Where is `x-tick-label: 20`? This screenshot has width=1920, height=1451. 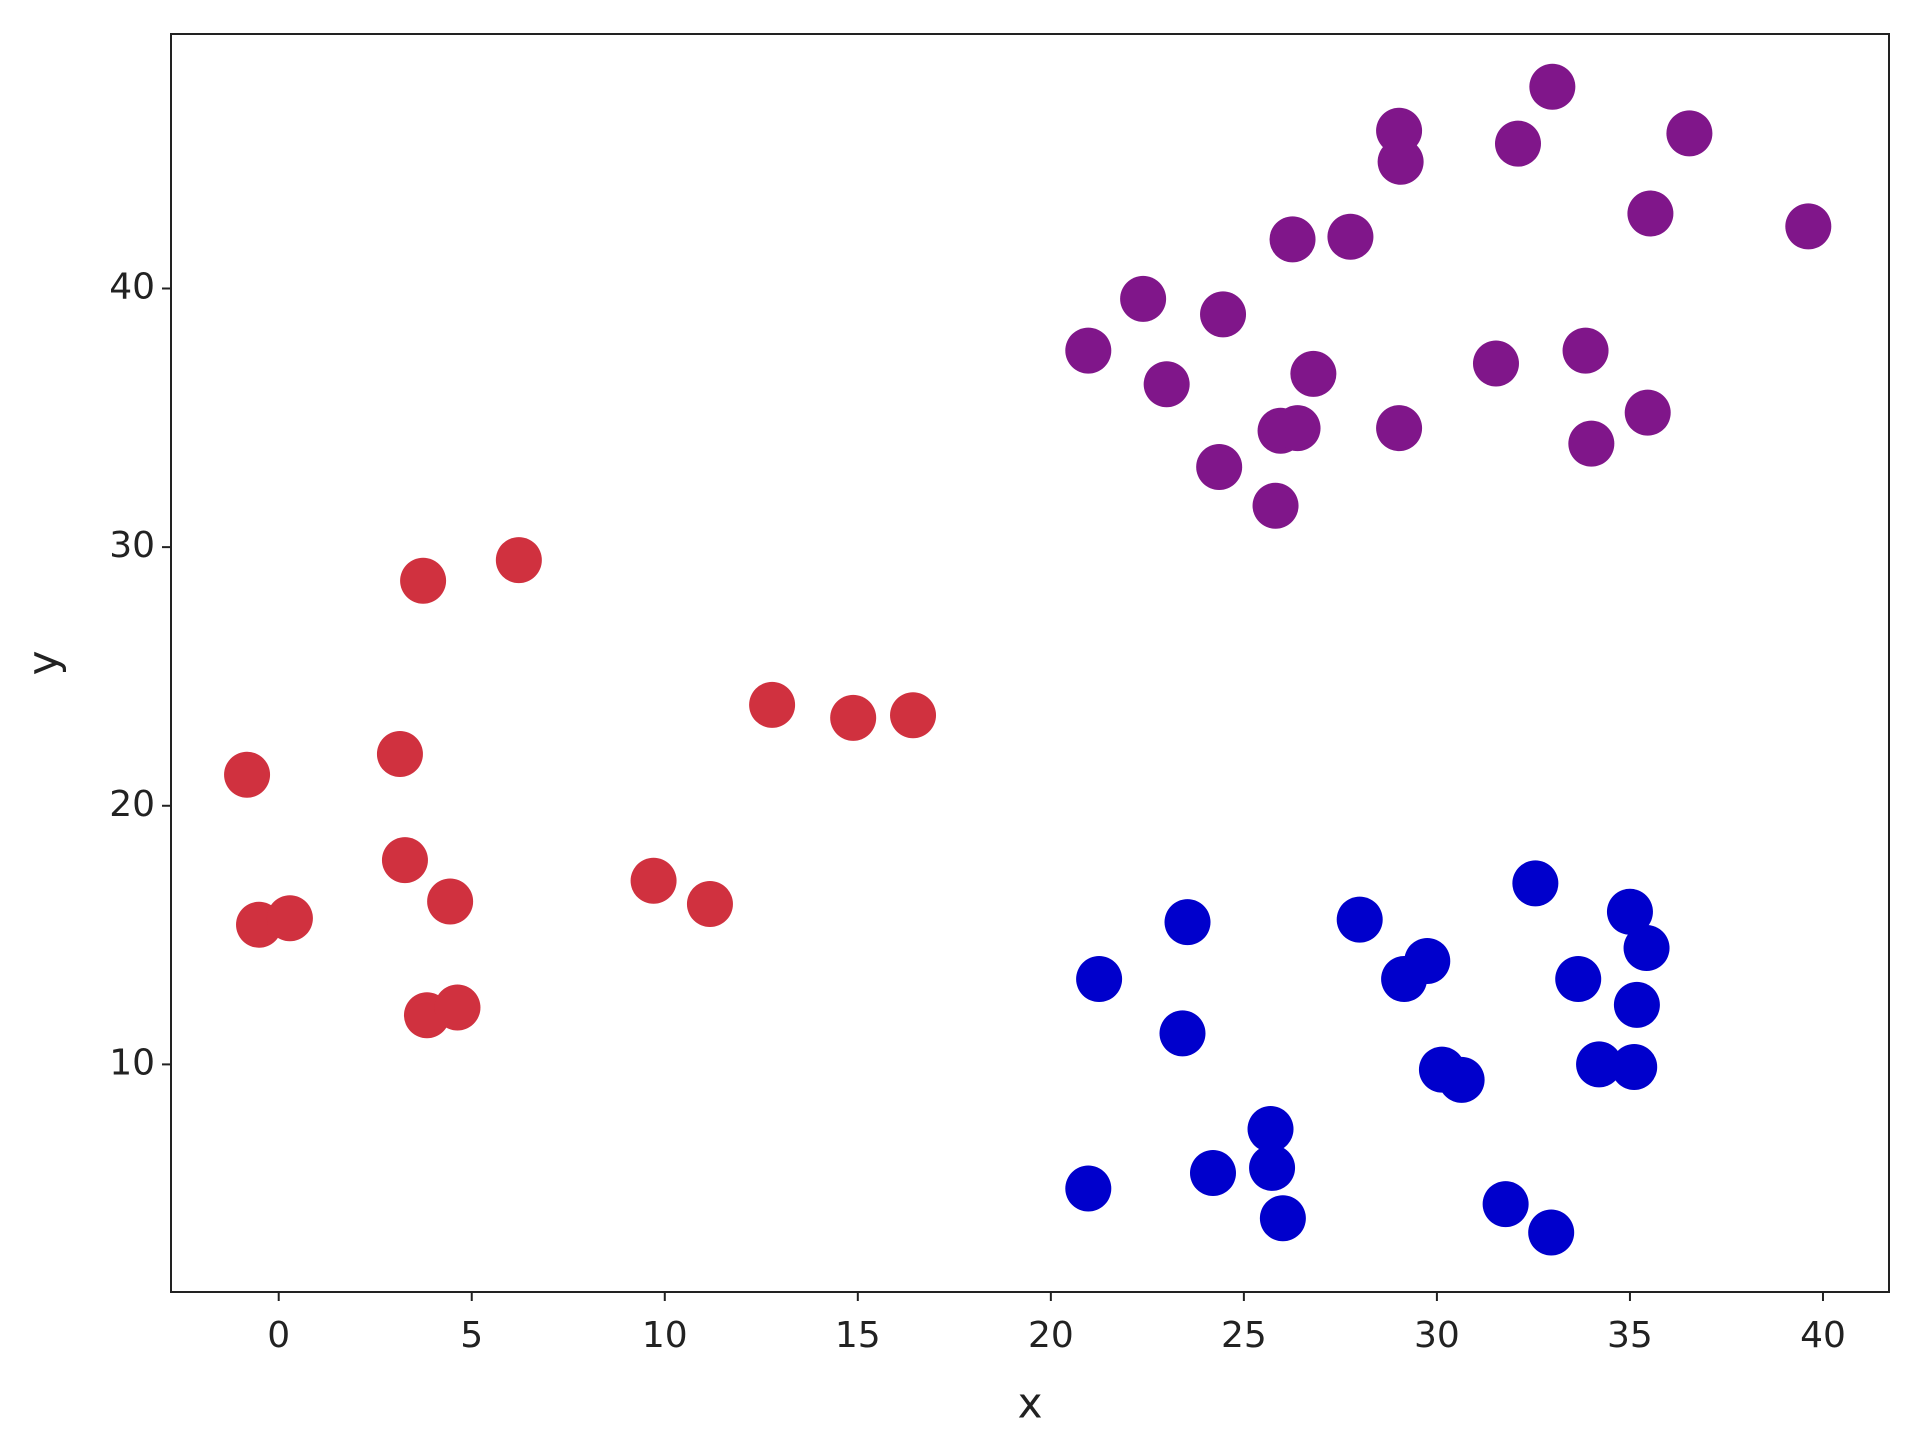
x-tick-label: 20 is located at coordinates (1051, 1335).